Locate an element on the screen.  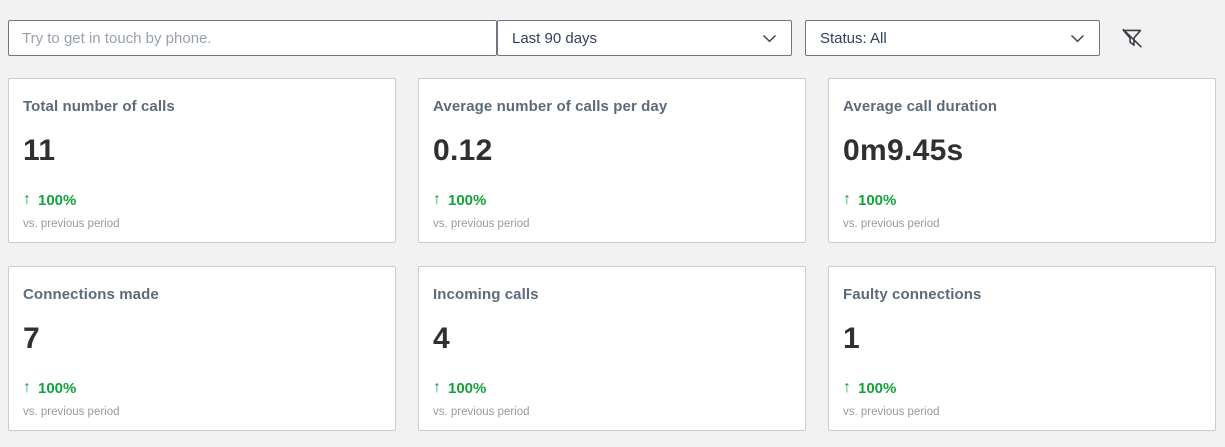
stat-card-title: Faulty connections is located at coordinates (912, 294).